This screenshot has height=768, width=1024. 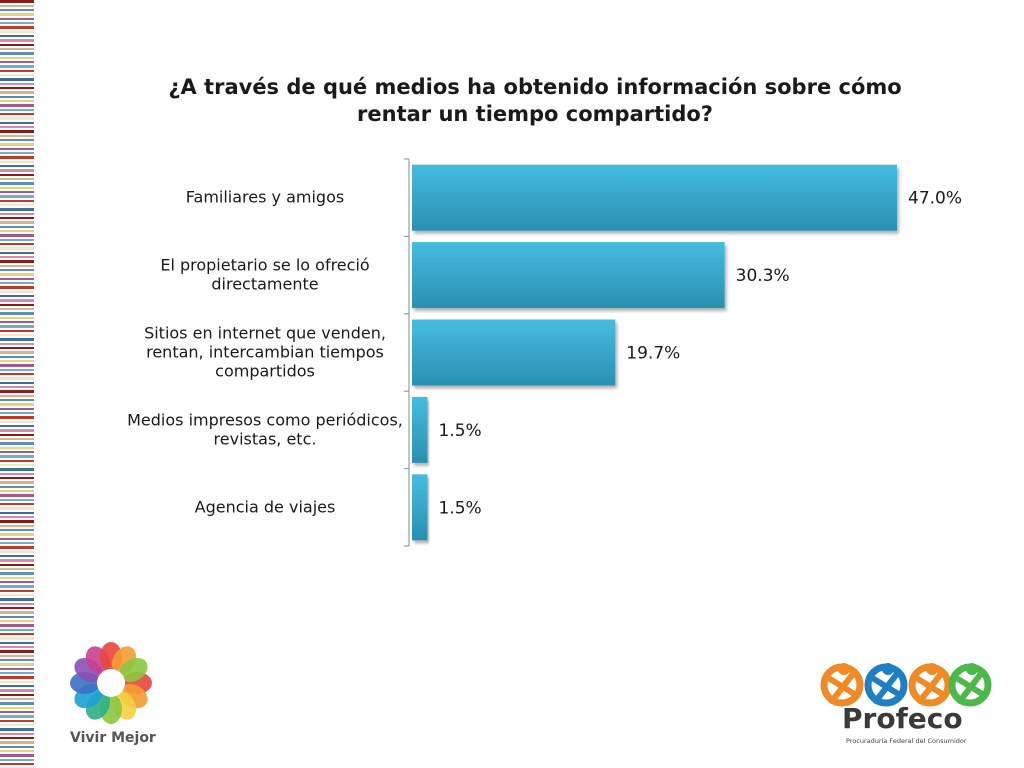 What do you see at coordinates (264, 275) in the screenshot?
I see `category-label: El propietario se lo ofreció directamente` at bounding box center [264, 275].